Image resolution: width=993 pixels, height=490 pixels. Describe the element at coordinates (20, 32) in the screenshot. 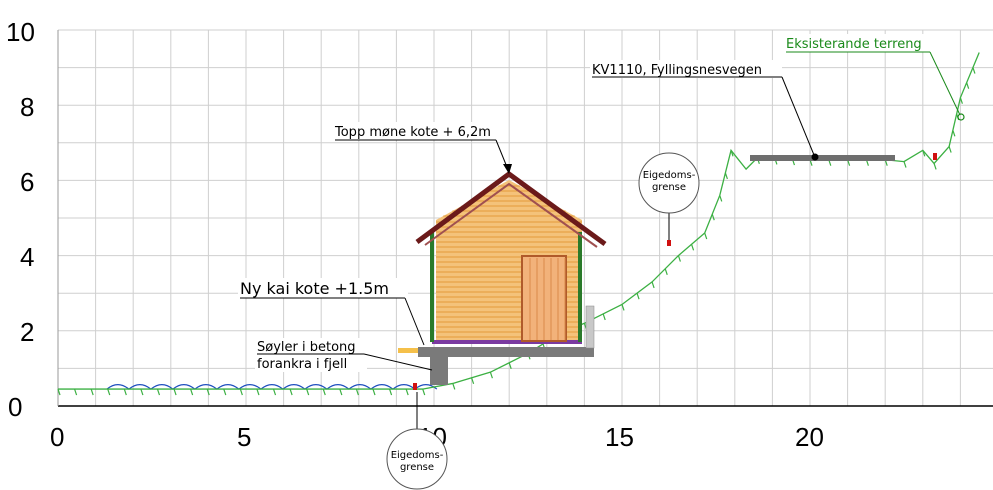

I see `y-tick-10: 10` at that location.